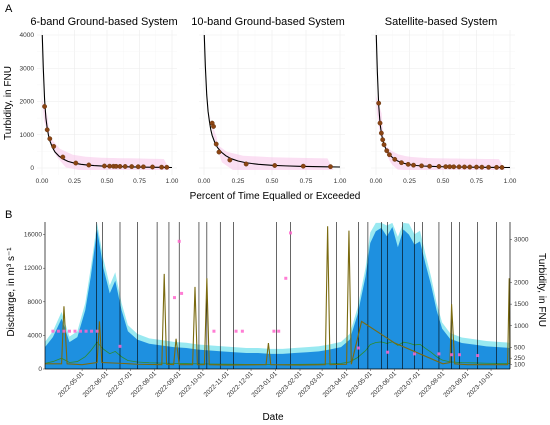 This screenshot has height=425, width=550. I want to click on panel-b-label: B, so click(8, 215).